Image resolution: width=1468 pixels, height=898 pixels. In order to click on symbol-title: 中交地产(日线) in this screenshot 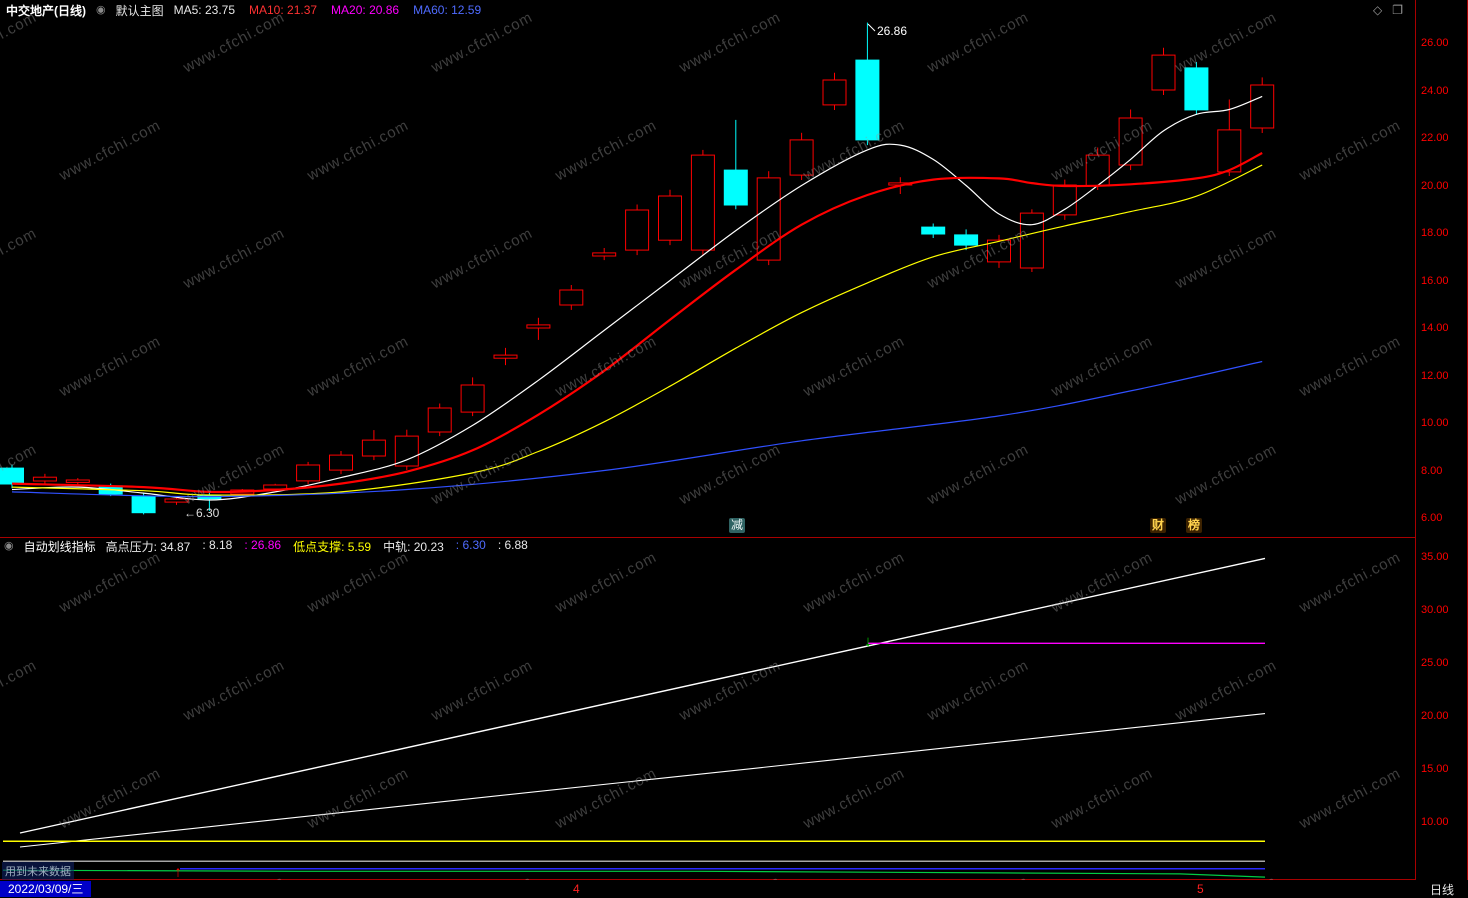, I will do `click(46, 10)`.